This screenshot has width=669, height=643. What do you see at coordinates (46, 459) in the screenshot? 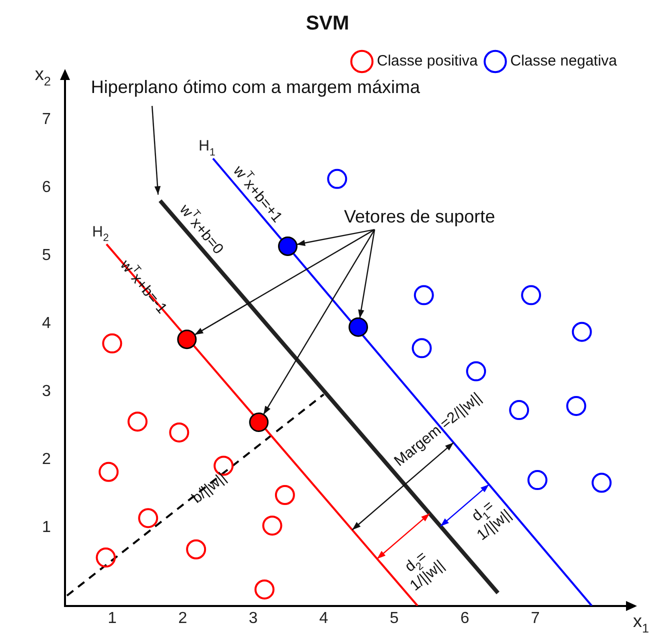
I see `y-tick-label: 2` at bounding box center [46, 459].